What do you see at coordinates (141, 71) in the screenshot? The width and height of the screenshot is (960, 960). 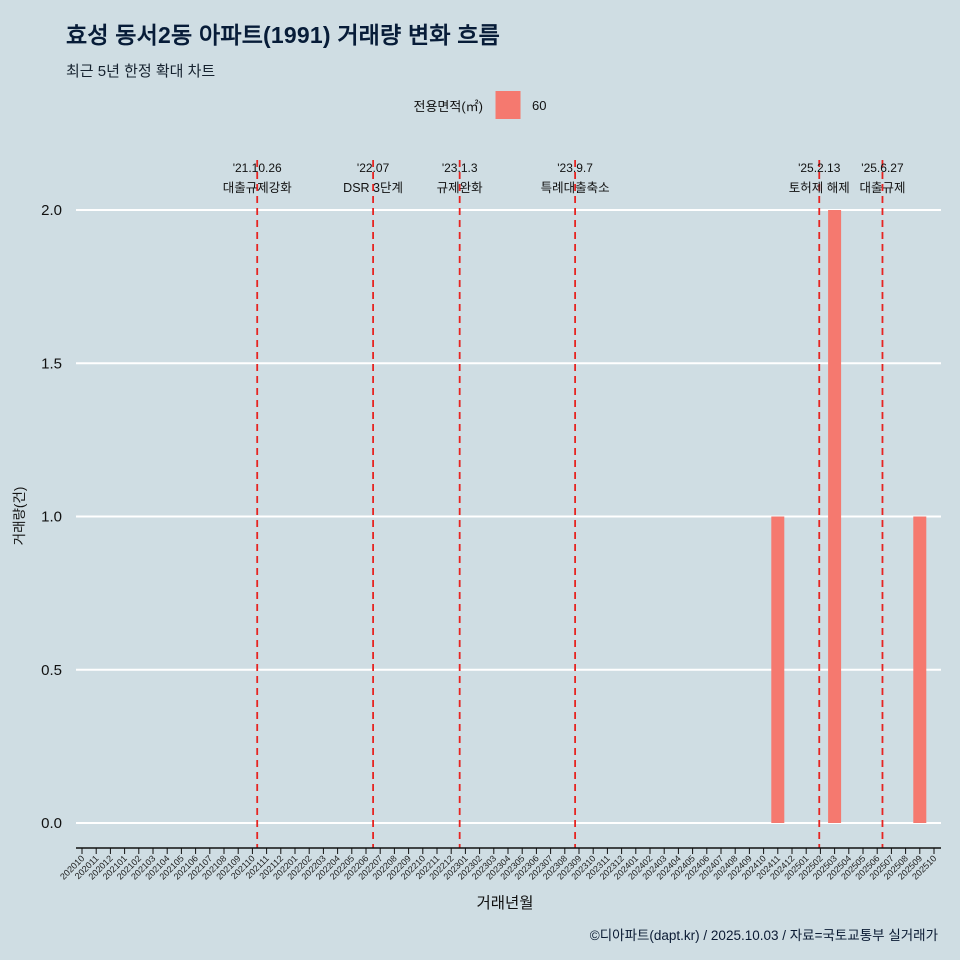 I see `page-subtitle: 최근 5년 한정 확대 차트` at bounding box center [141, 71].